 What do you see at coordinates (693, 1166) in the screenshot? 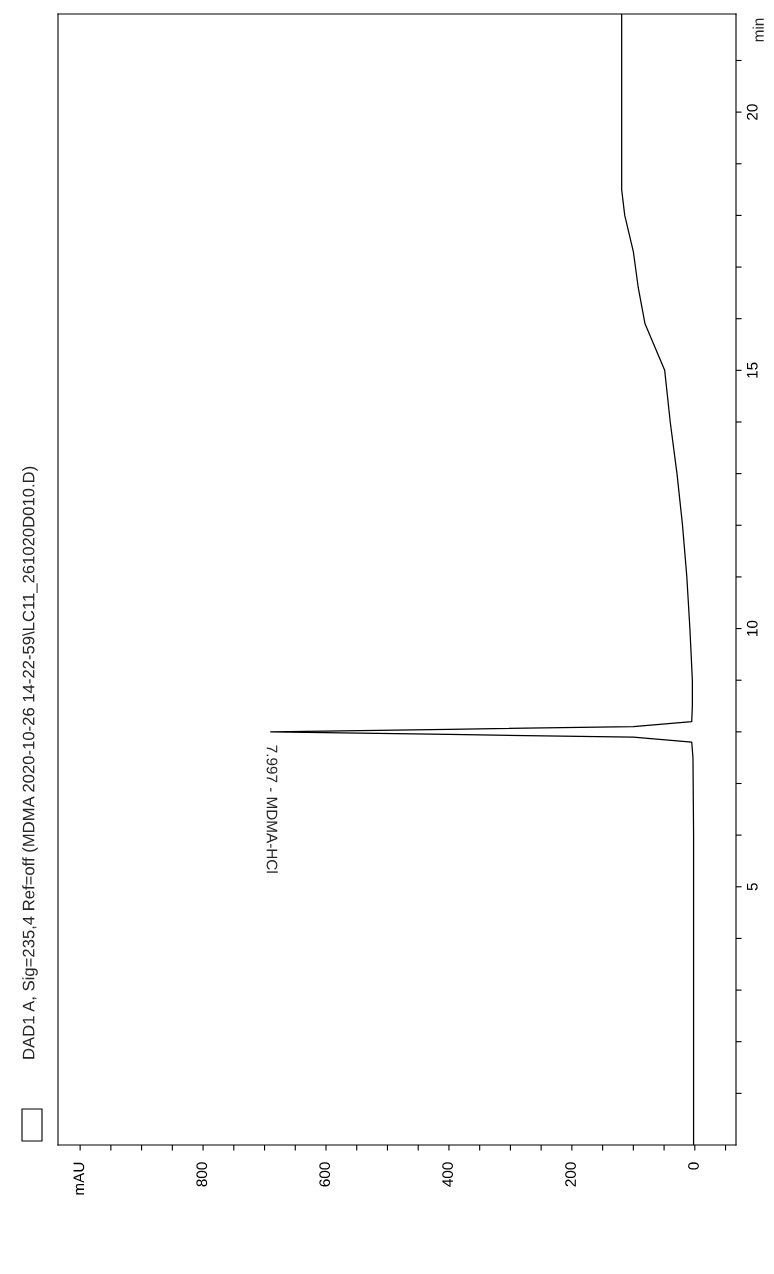
I see `x-tick-label: 0` at bounding box center [693, 1166].